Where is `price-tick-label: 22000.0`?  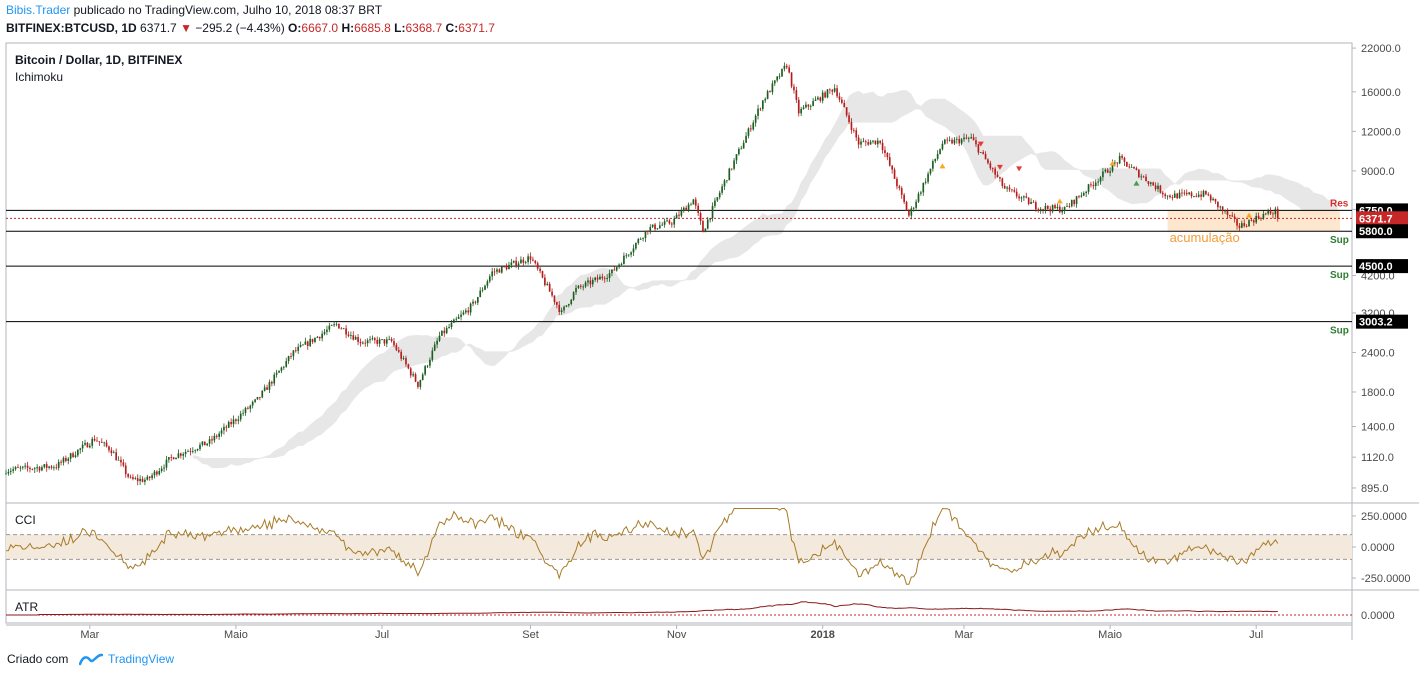 price-tick-label: 22000.0 is located at coordinates (1381, 49).